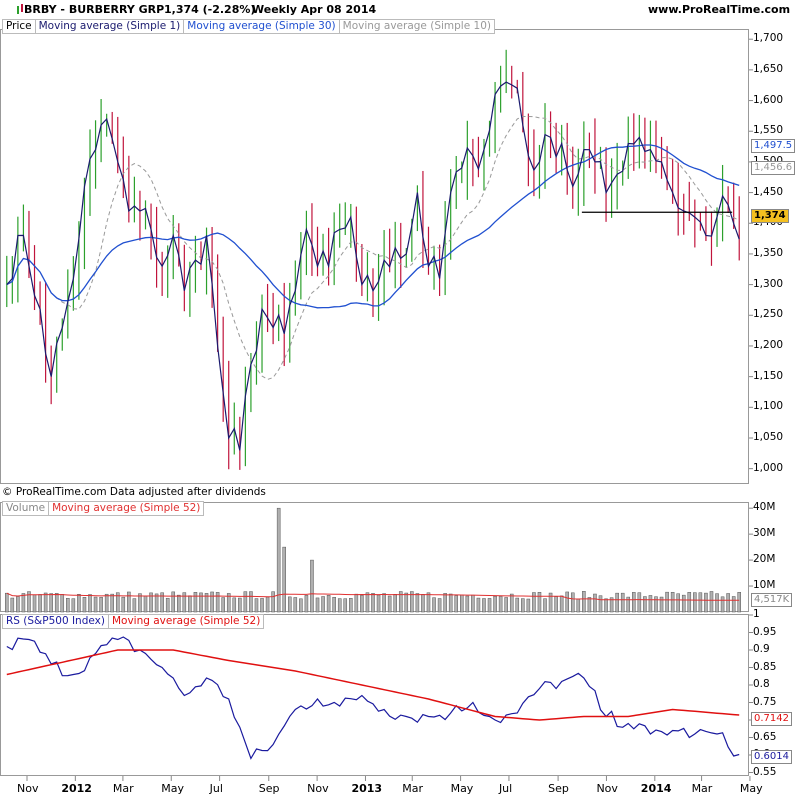 The width and height of the screenshot is (800, 800). I want to click on rs-y-tick-label: 0.75, so click(765, 701).